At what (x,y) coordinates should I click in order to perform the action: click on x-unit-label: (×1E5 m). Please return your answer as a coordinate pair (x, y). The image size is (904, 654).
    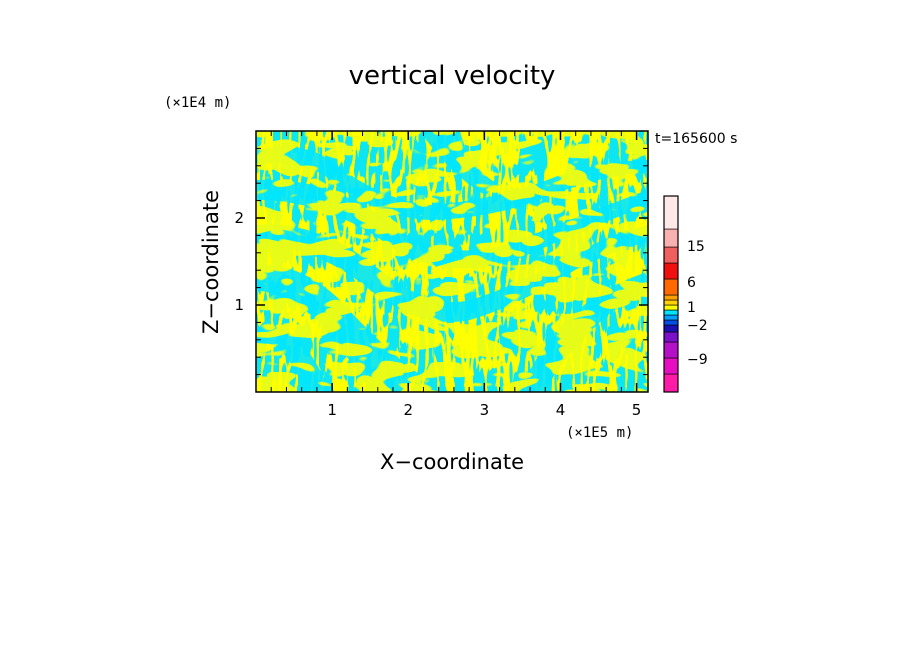
    Looking at the image, I should click on (599, 433).